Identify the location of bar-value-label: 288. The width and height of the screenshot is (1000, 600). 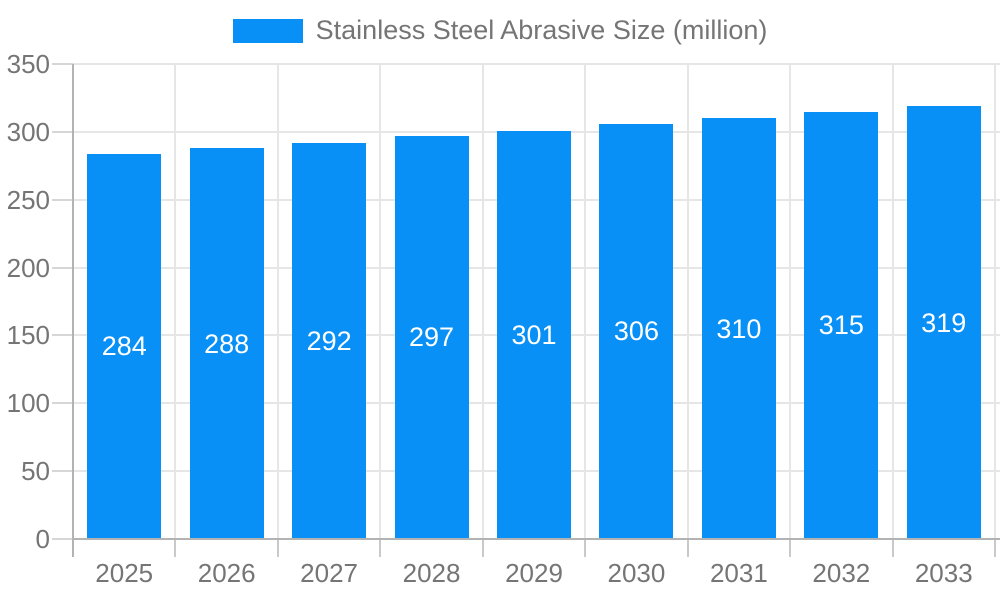
(227, 343).